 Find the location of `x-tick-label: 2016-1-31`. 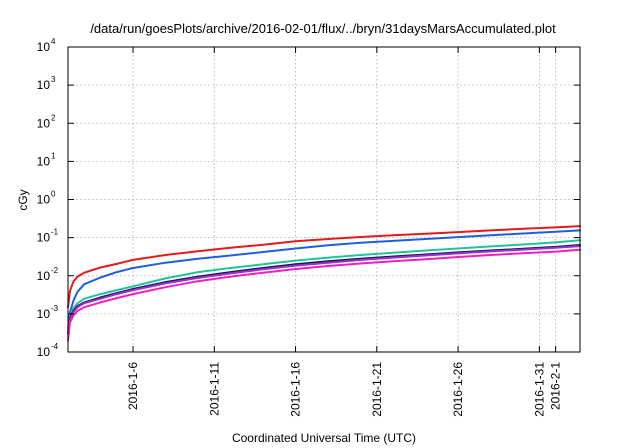

x-tick-label: 2016-1-31 is located at coordinates (539, 389).